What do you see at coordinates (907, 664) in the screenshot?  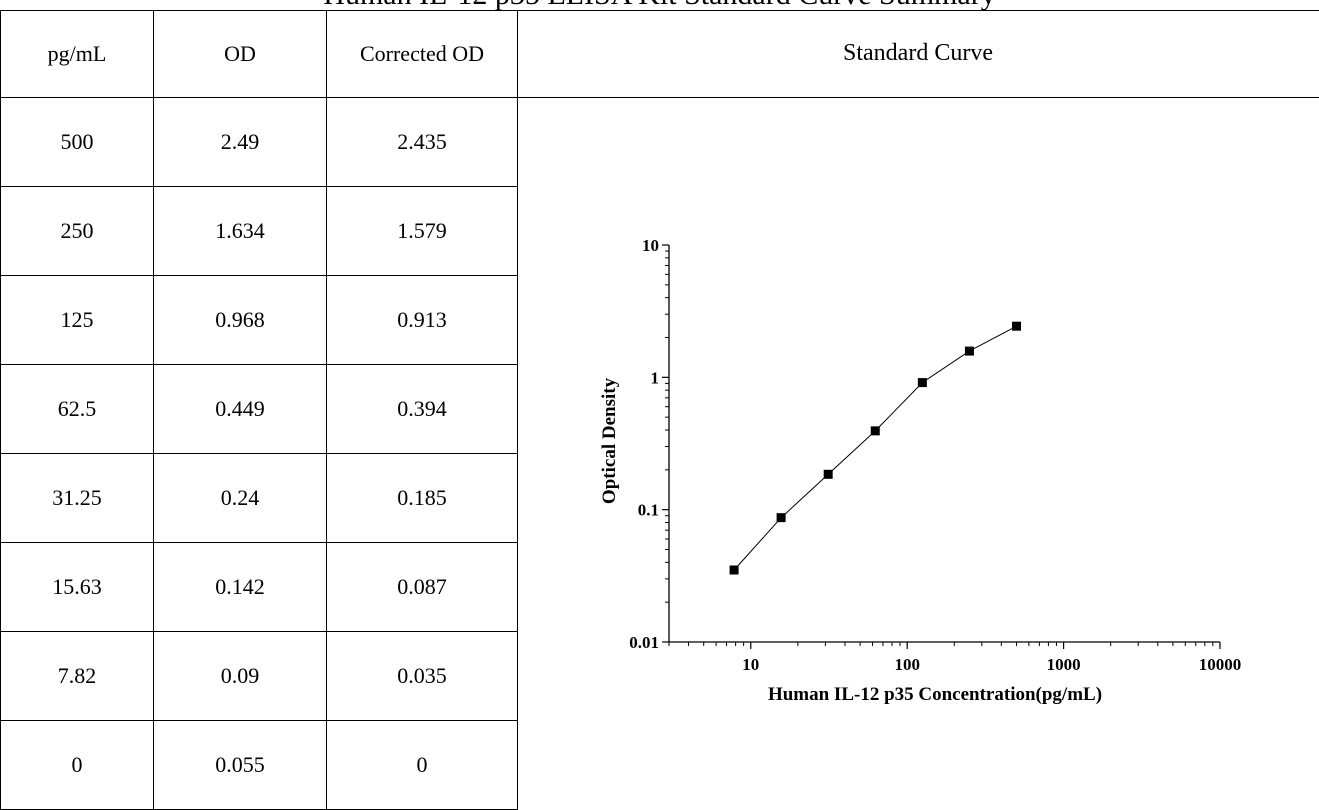 I see `x-tick-label: 100` at bounding box center [907, 664].